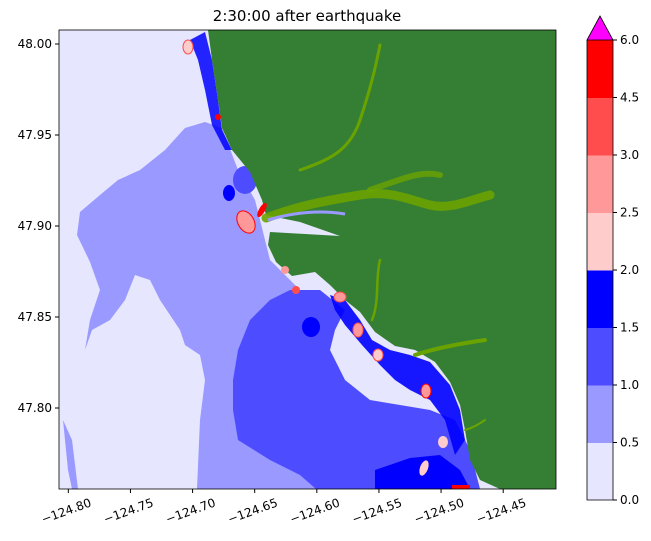 The width and height of the screenshot is (651, 541). What do you see at coordinates (501, 511) in the screenshot?
I see `x-tick-label: −124.45` at bounding box center [501, 511].